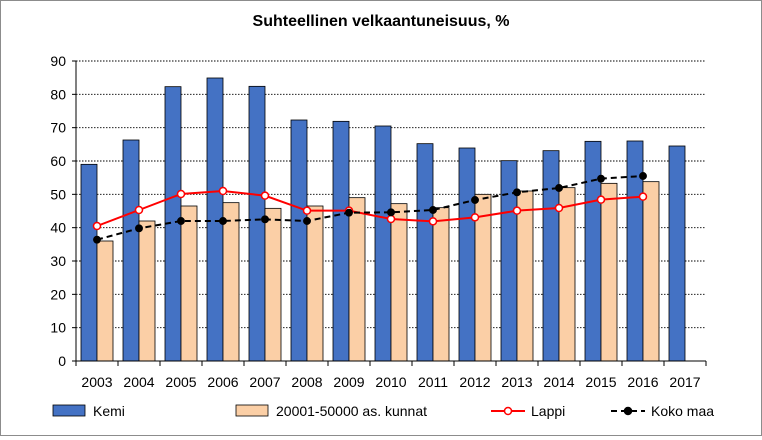 The width and height of the screenshot is (762, 440). Describe the element at coordinates (97, 239) in the screenshot. I see `point-koko-maa-2003` at that location.